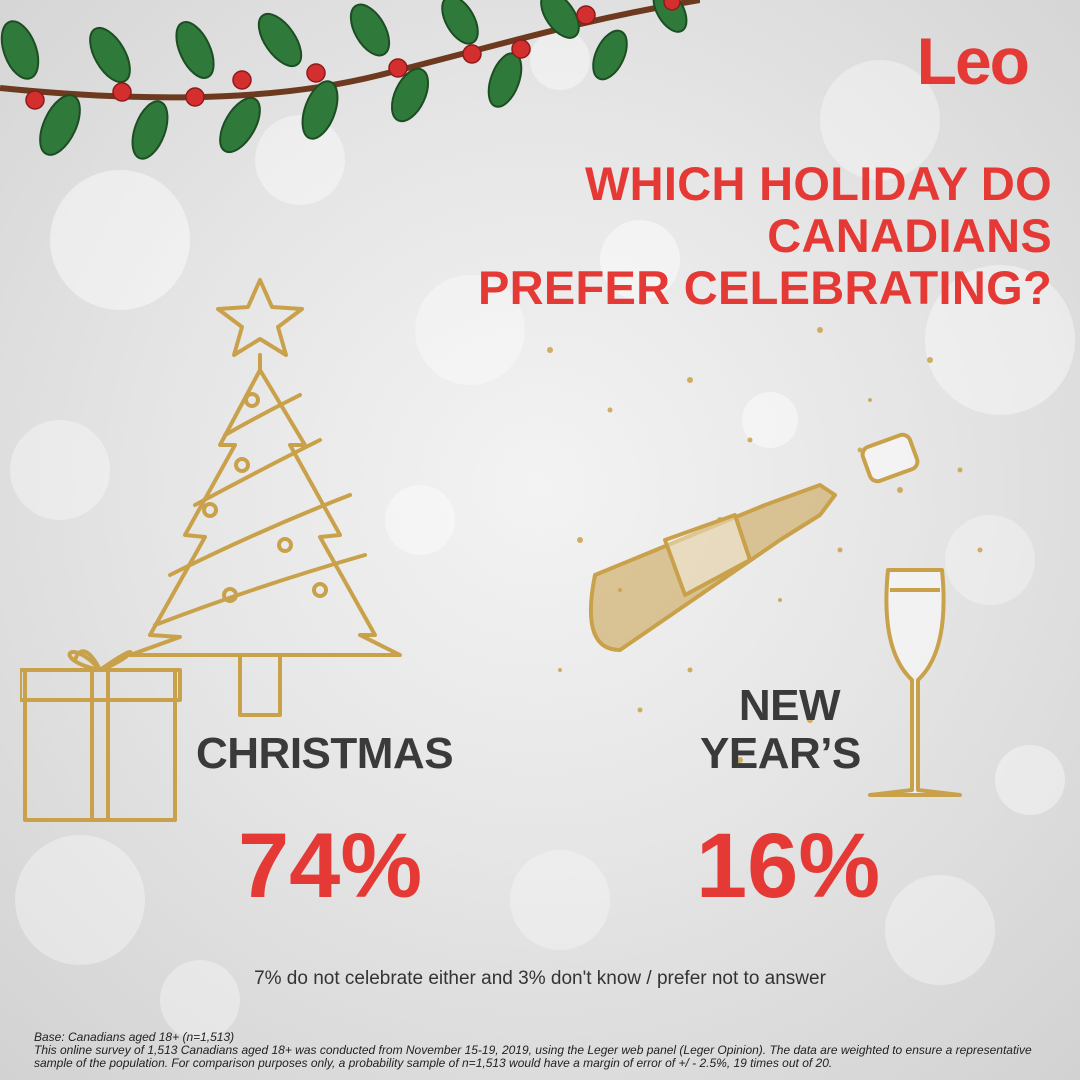  Describe the element at coordinates (788, 866) in the screenshot. I see `new-years-percent: 16%` at that location.